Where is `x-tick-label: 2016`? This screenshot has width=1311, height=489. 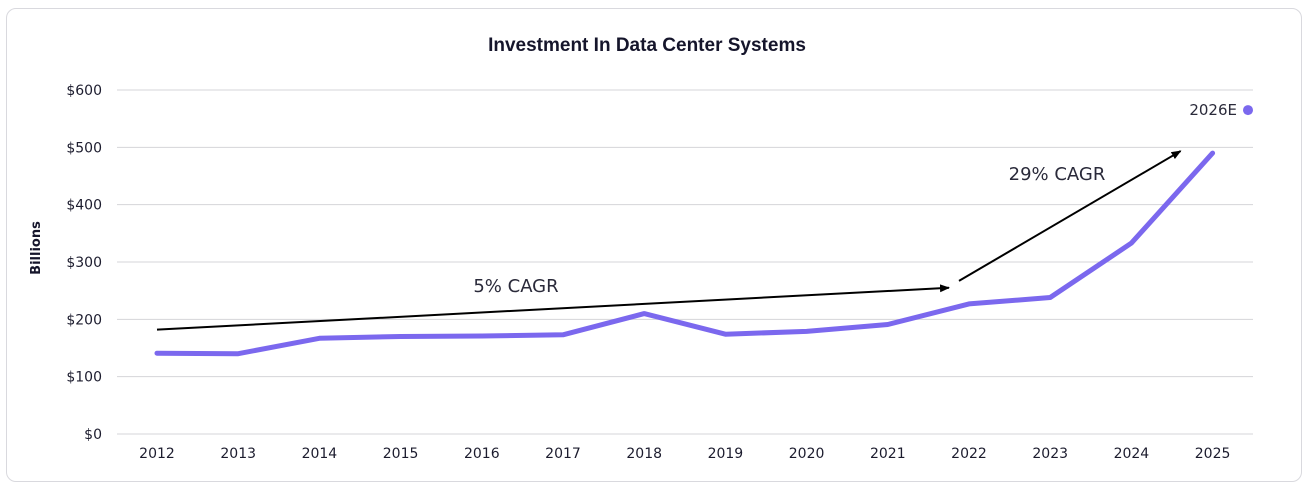
x-tick-label: 2016 is located at coordinates (482, 454).